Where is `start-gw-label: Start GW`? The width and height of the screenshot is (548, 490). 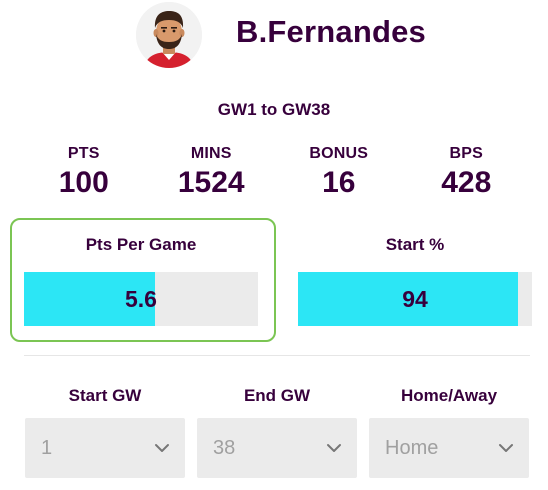
start-gw-label: Start GW is located at coordinates (105, 395).